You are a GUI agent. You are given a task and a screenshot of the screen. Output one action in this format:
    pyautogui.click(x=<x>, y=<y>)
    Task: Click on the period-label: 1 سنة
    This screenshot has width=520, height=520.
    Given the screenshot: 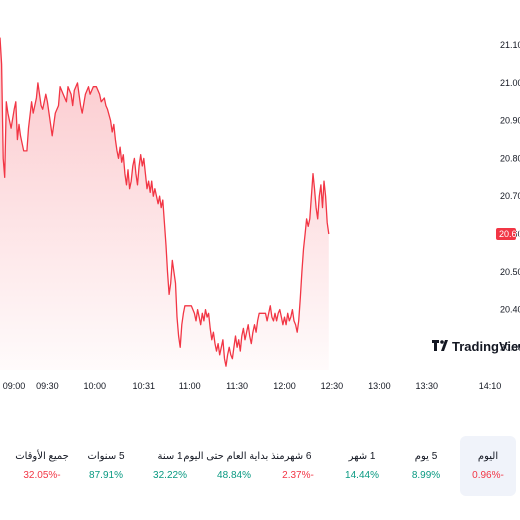 What is the action you would take?
    pyautogui.click(x=170, y=456)
    